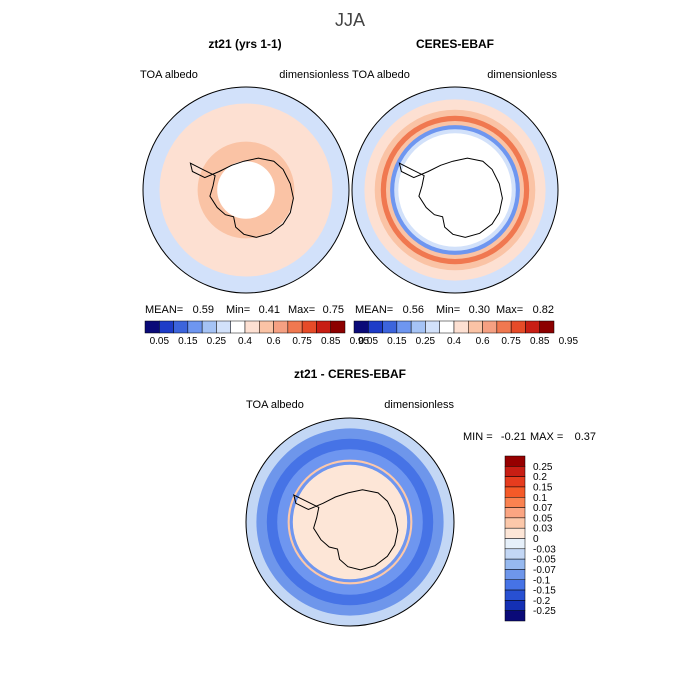 This screenshot has height=700, width=700. I want to click on colorbar-0-tick-4: 0.6, so click(274, 341).